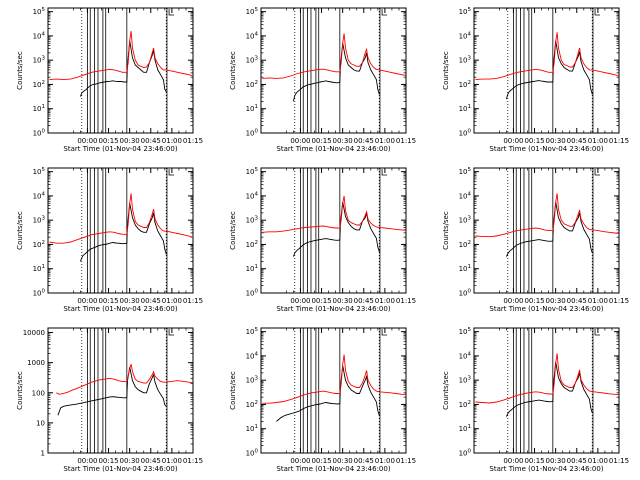  What do you see at coordinates (34, 333) in the screenshot?
I see `y-tick-label: 10000` at bounding box center [34, 333].